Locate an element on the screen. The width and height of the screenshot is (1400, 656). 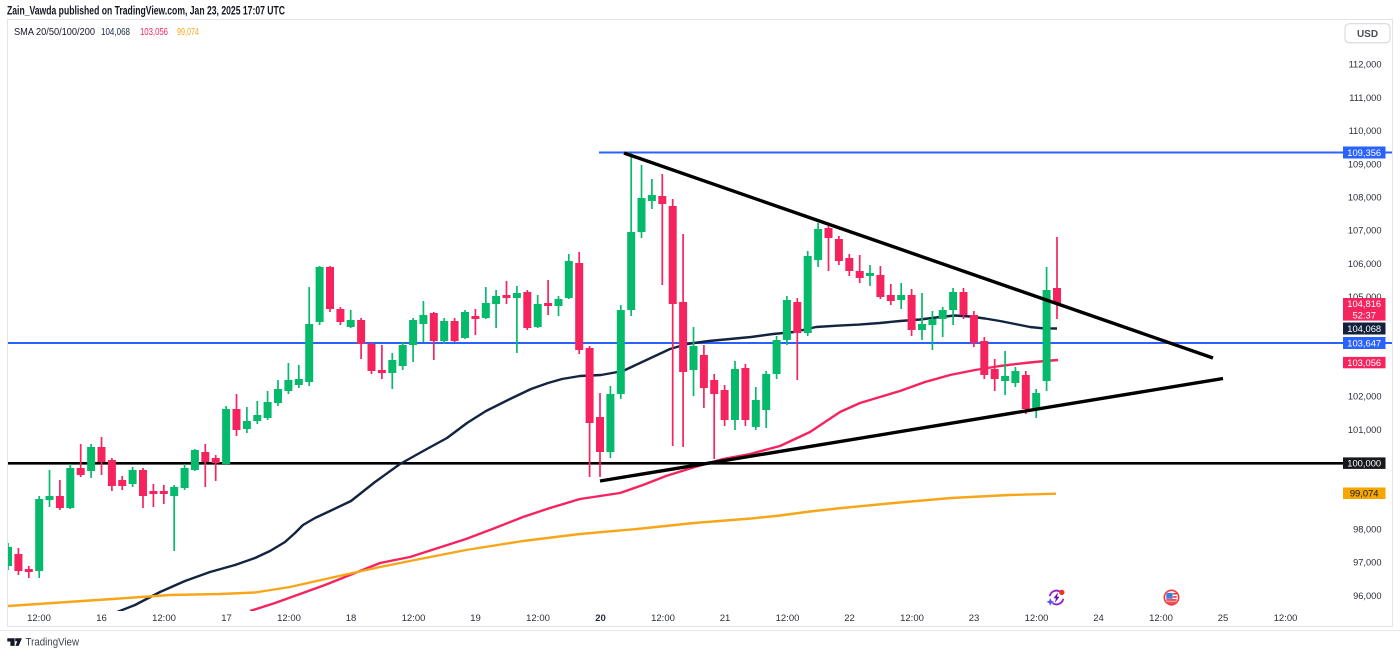
svg-text: 110,000 is located at coordinates (1365, 131).